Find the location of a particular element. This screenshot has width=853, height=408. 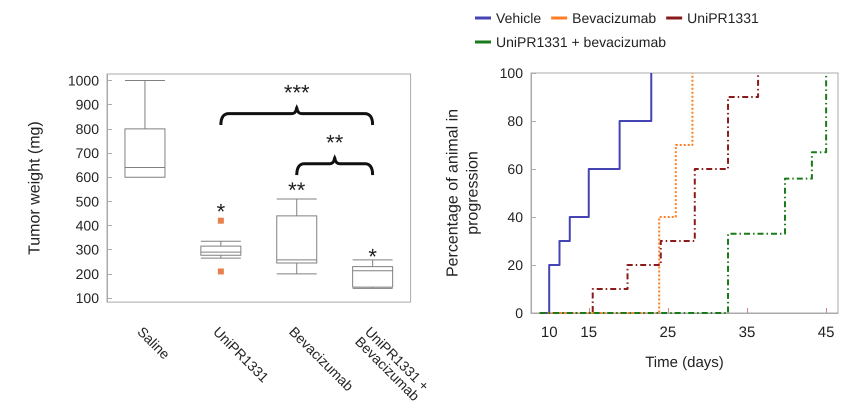

y-tick-label: 80 is located at coordinates (515, 121).